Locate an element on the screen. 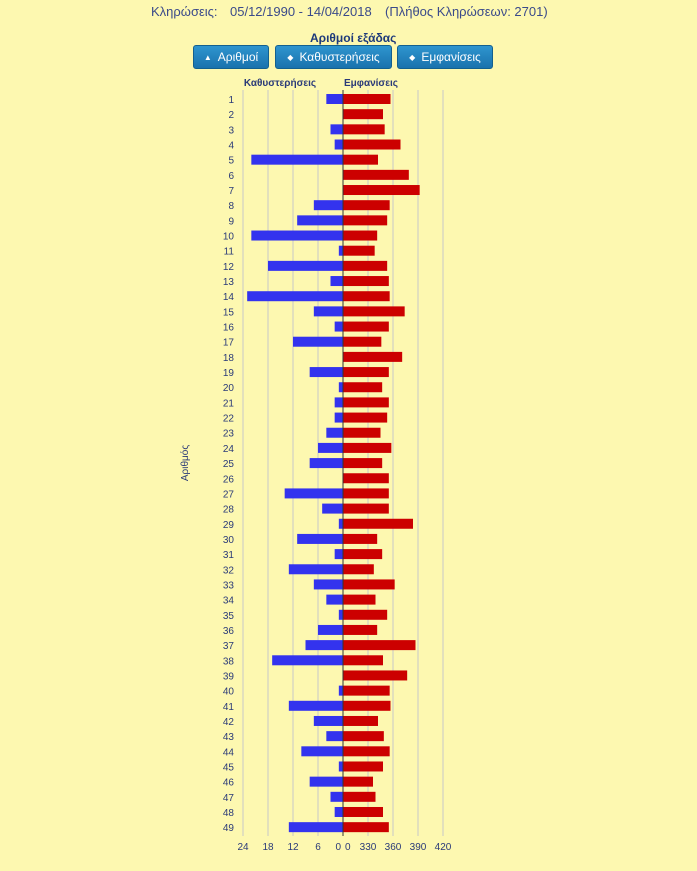 Image resolution: width=697 pixels, height=871 pixels. category-label: 6 is located at coordinates (231, 176).